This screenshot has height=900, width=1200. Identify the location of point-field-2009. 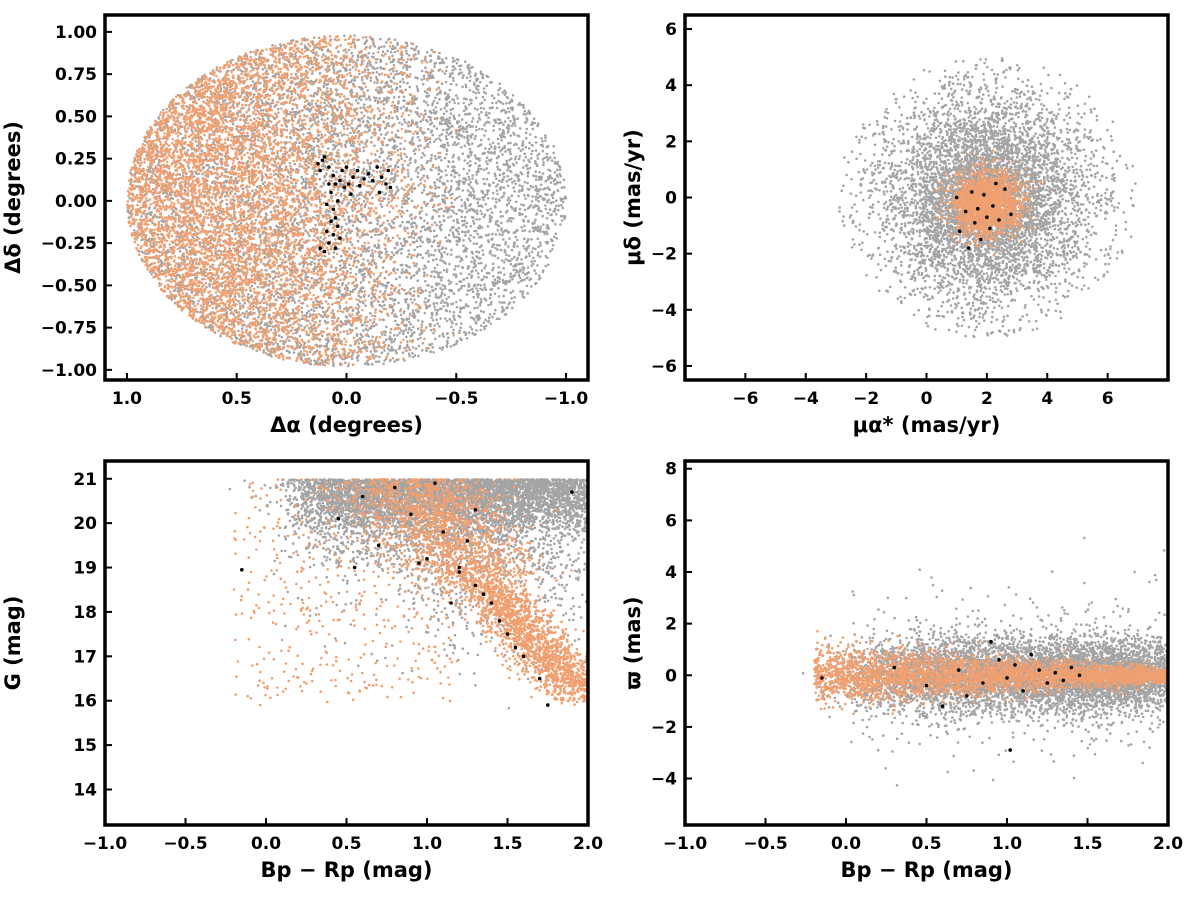
(372, 57).